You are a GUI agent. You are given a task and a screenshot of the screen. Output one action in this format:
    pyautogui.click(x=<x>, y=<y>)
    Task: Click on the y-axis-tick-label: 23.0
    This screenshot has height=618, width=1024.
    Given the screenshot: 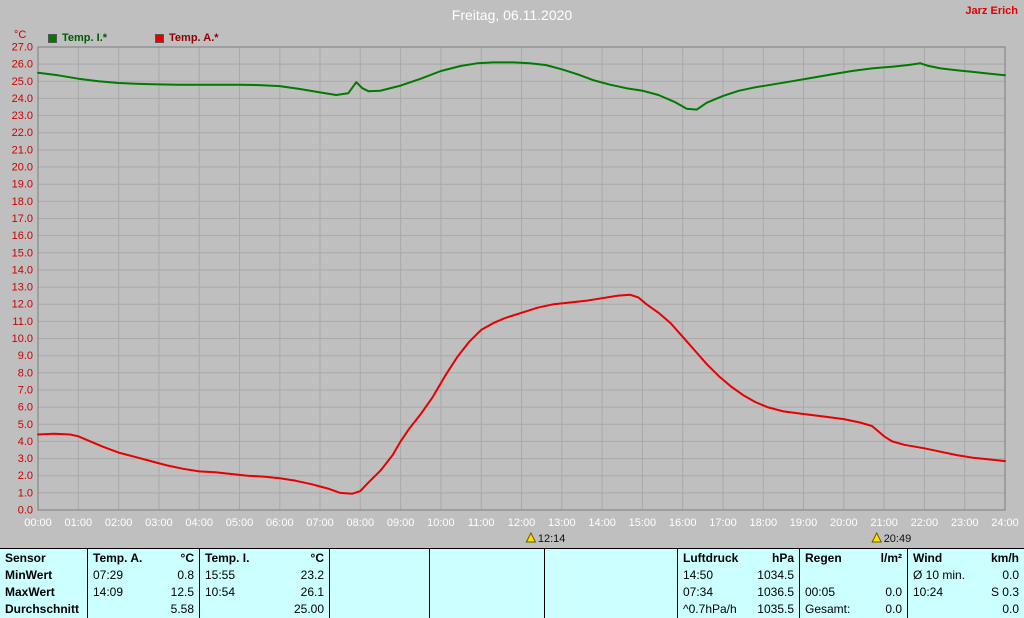 What is the action you would take?
    pyautogui.click(x=22, y=116)
    